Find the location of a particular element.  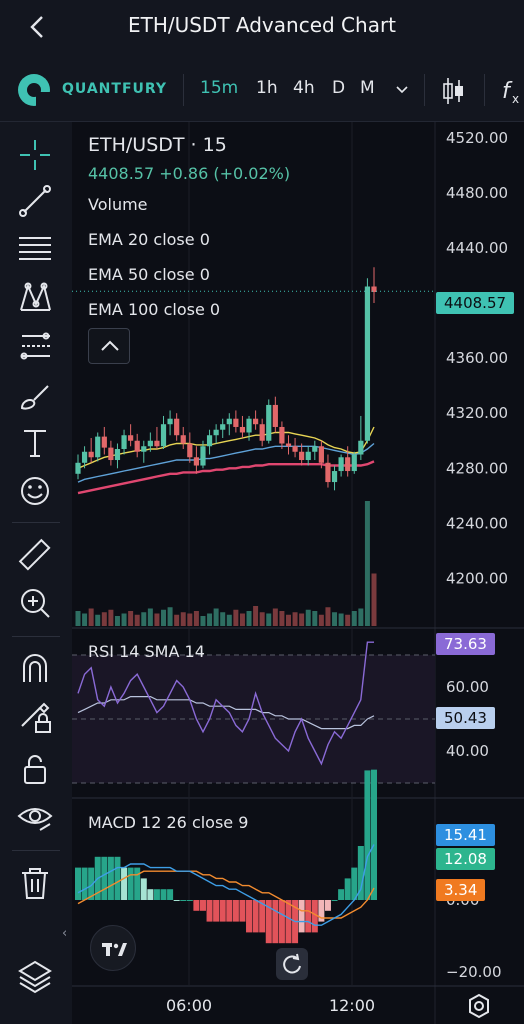

brush-icon is located at coordinates (35, 397).